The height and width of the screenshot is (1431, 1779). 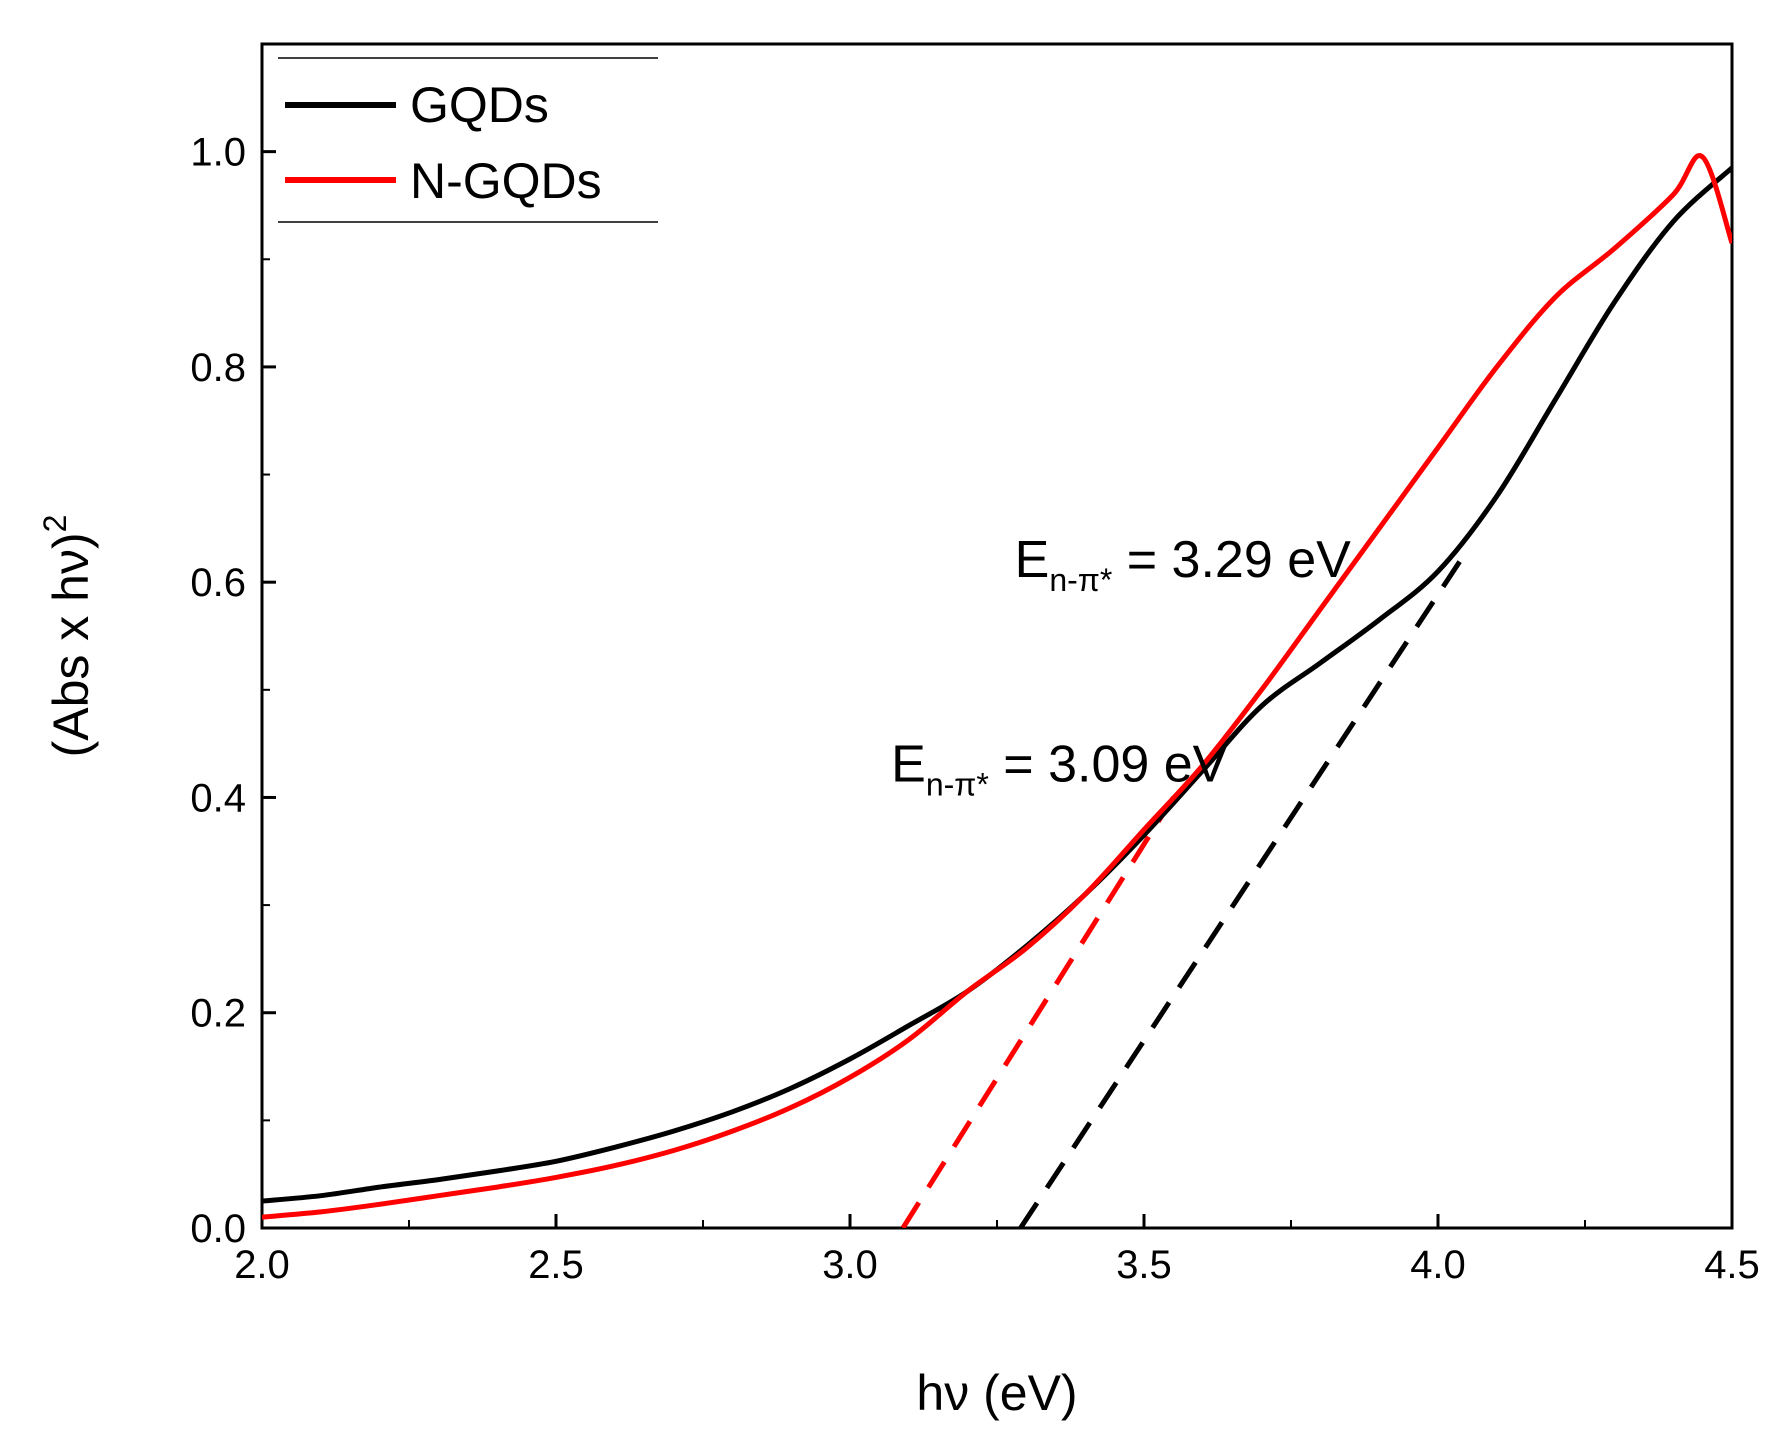 What do you see at coordinates (218, 368) in the screenshot?
I see `y-tick-label: 0.8` at bounding box center [218, 368].